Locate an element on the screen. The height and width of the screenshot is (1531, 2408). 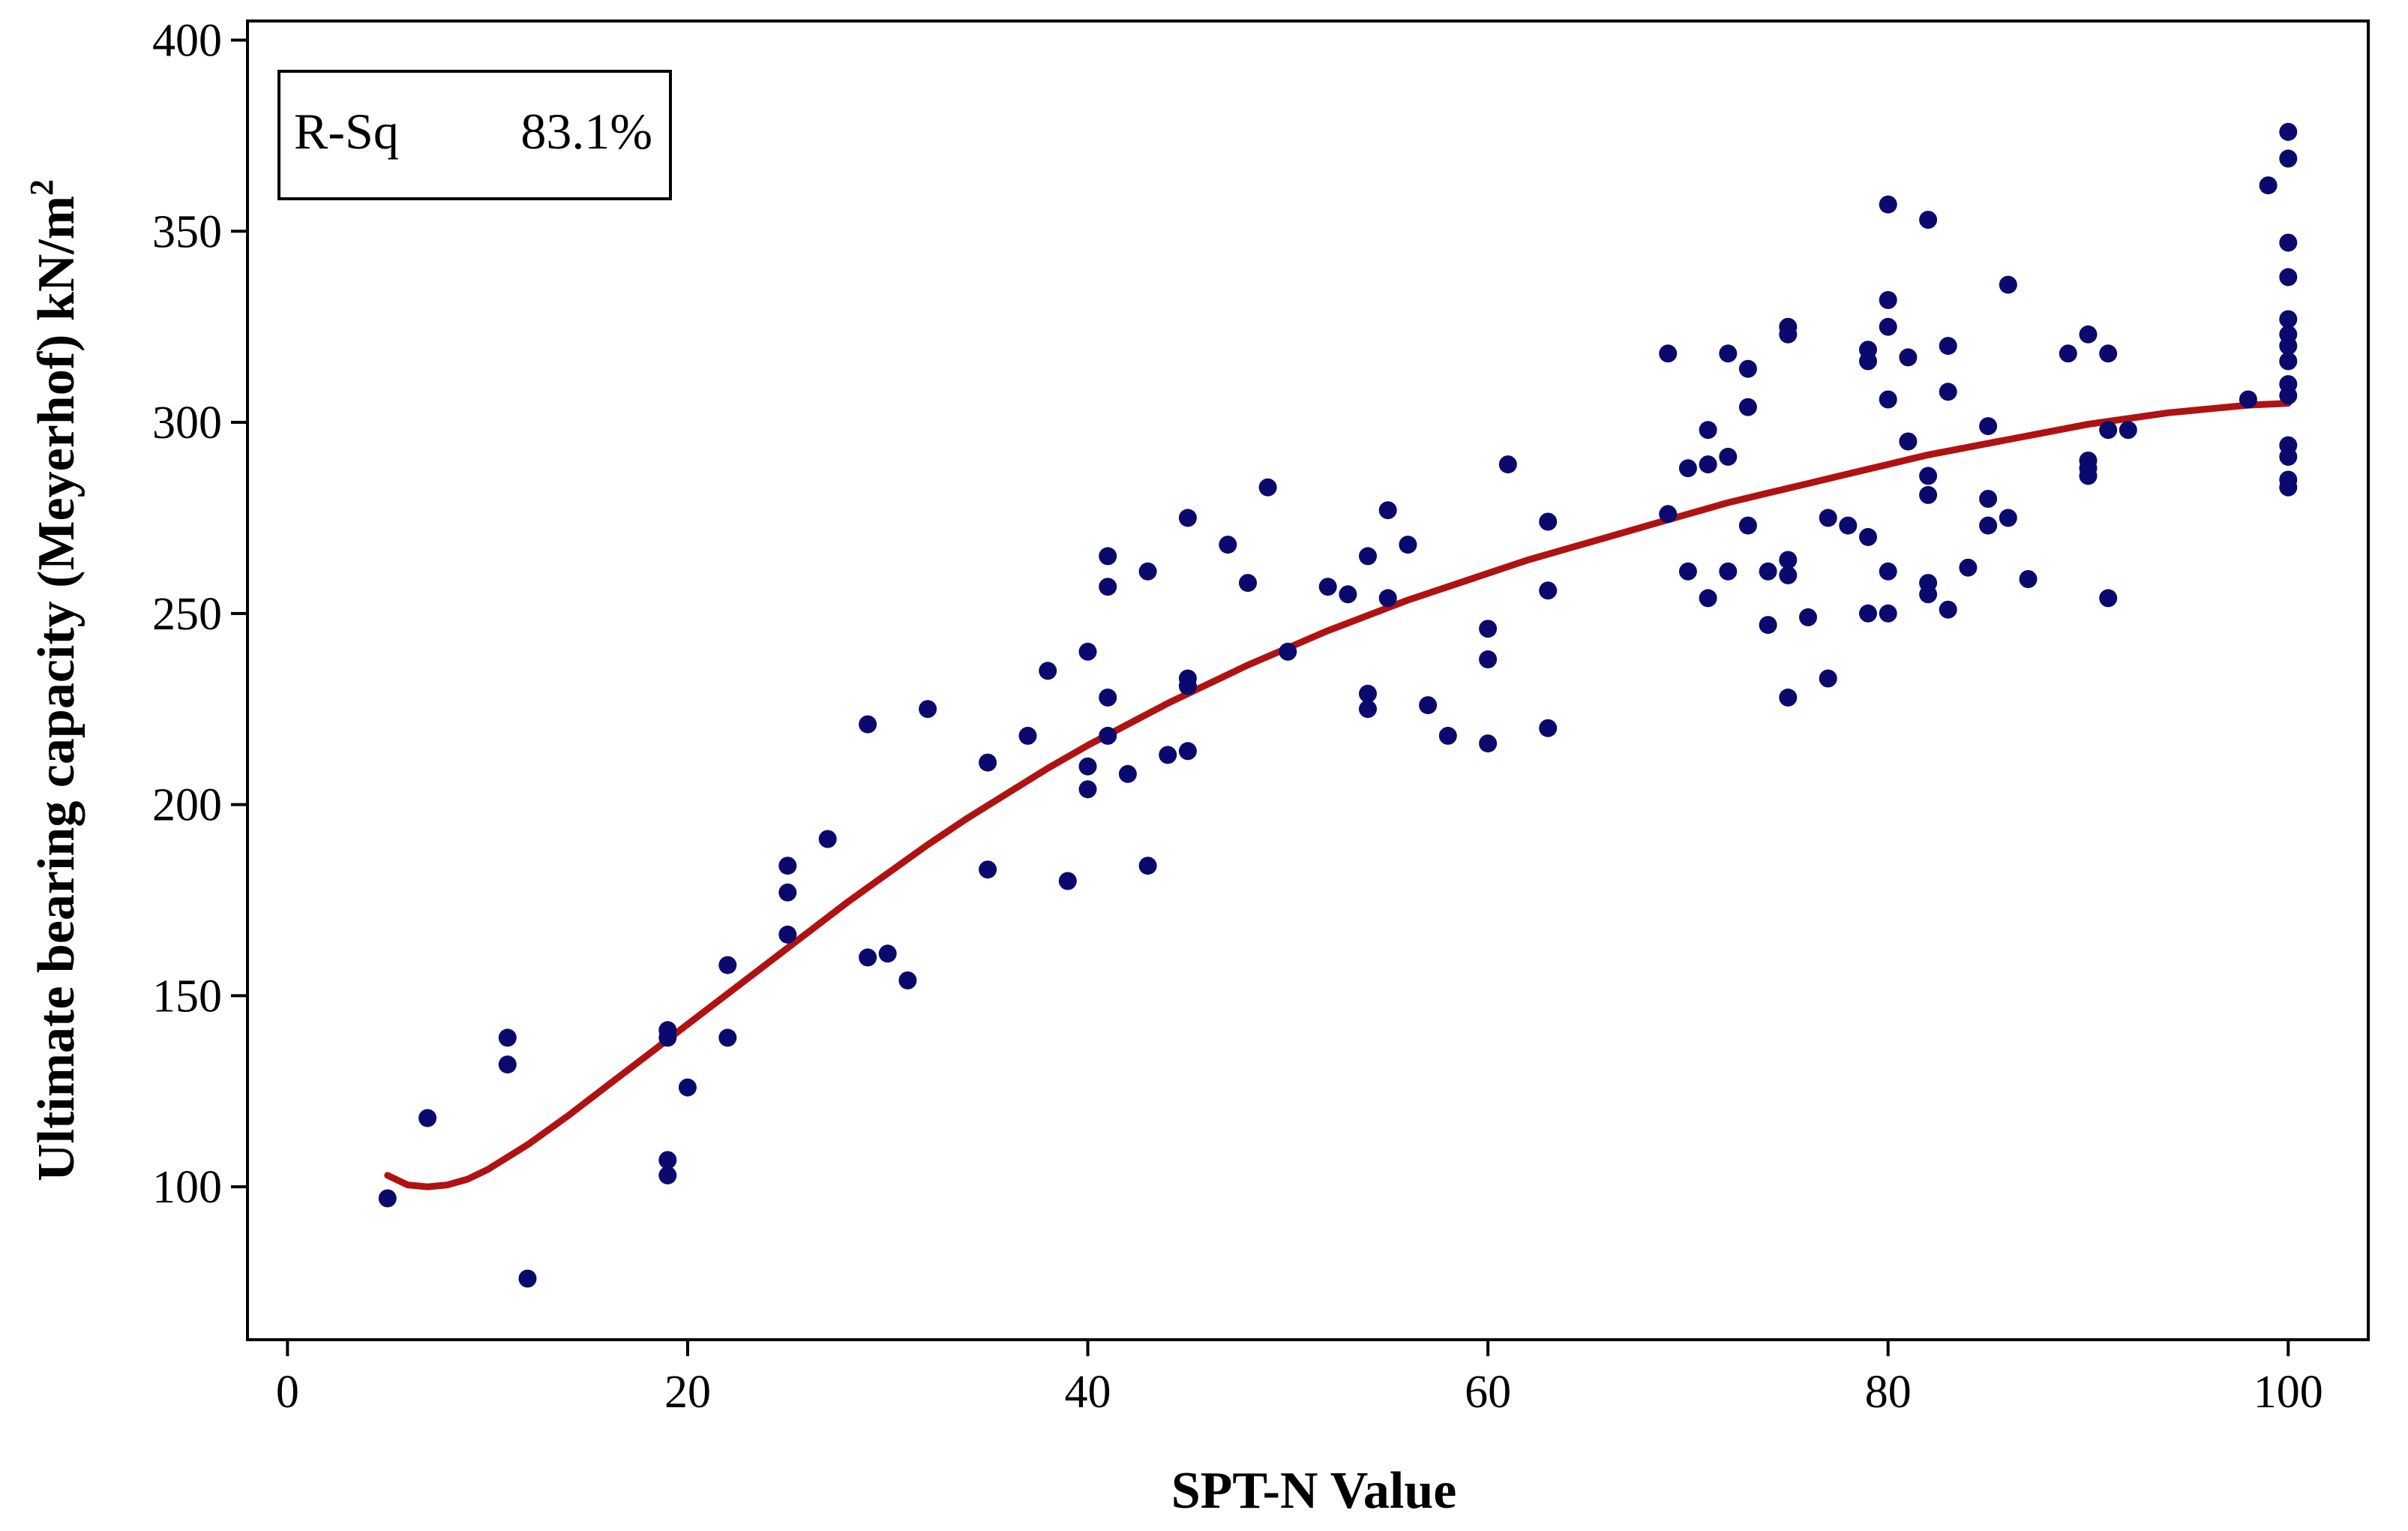
y-axis-title-superscript: 2 is located at coordinates (41, 188).